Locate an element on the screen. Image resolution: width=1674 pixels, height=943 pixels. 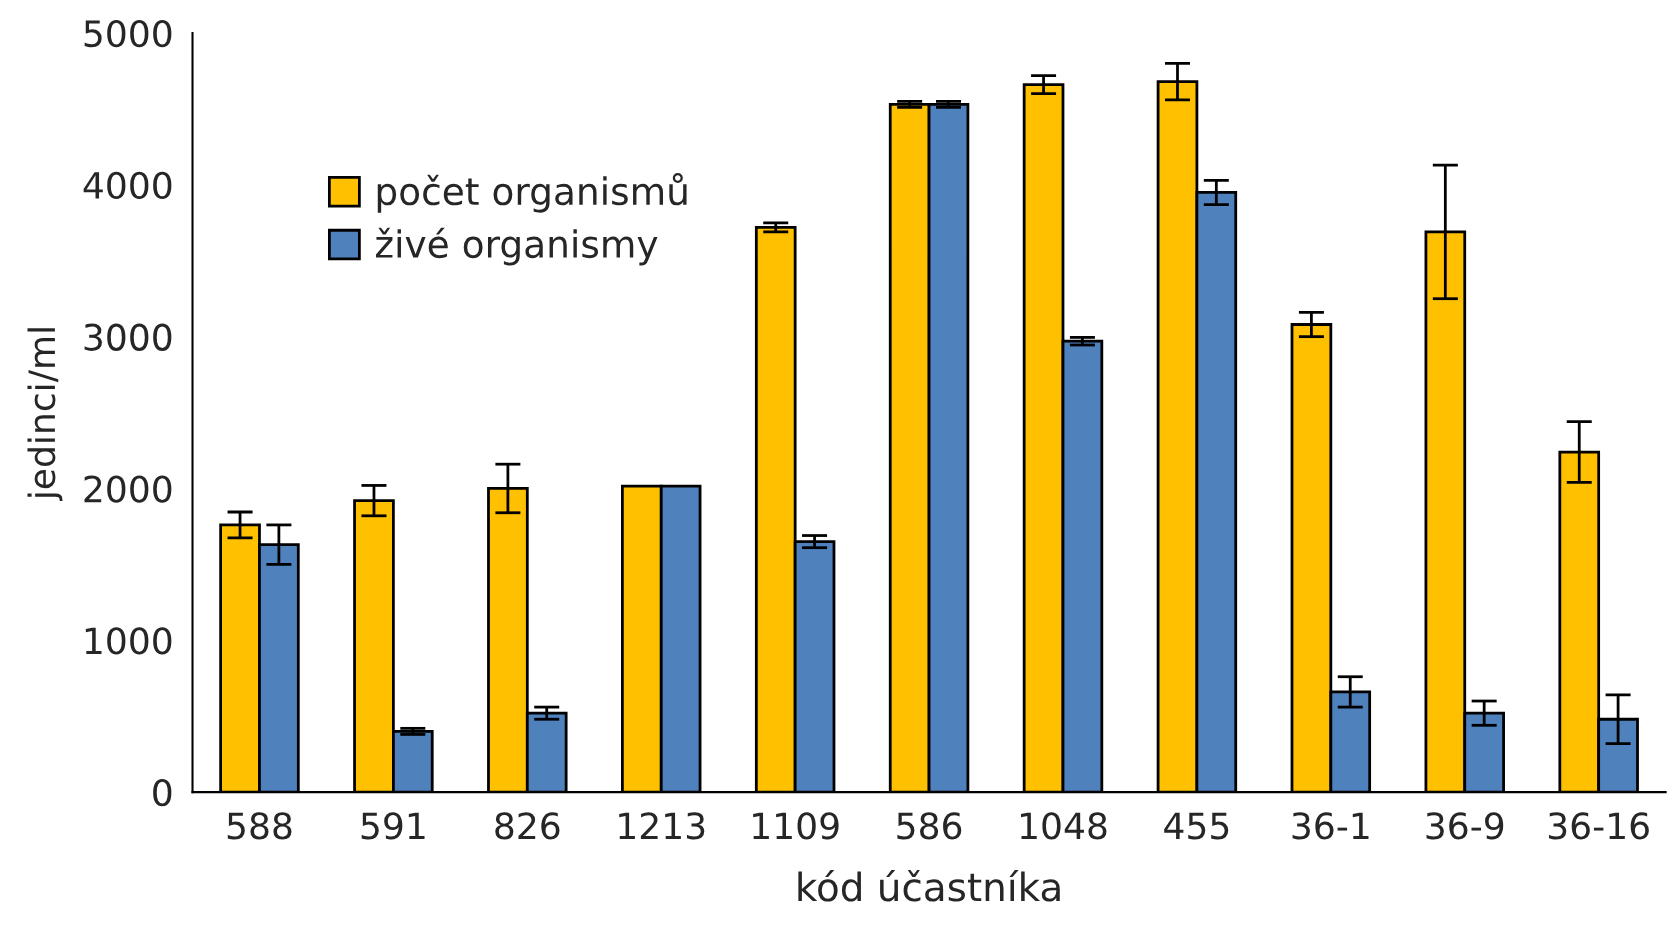
legend-label: počet organismů is located at coordinates (532, 193).